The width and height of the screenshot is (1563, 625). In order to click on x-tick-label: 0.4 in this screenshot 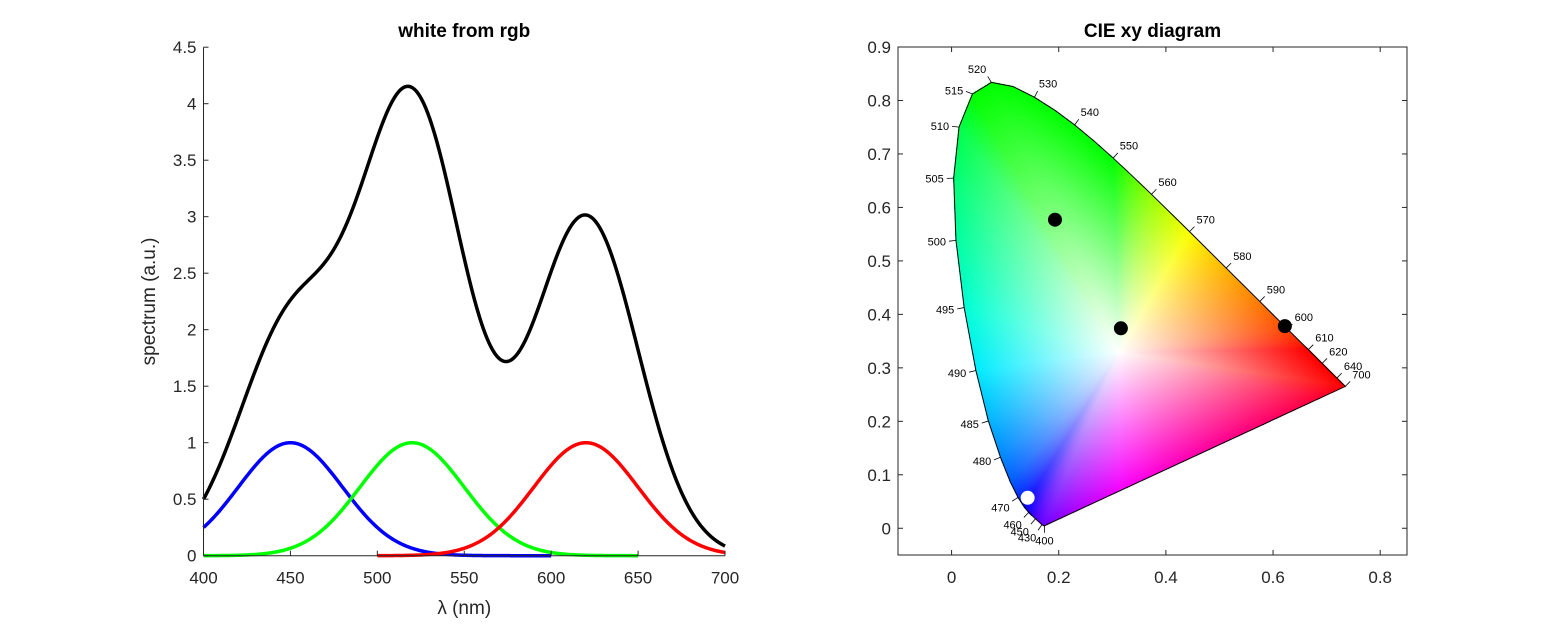, I will do `click(1166, 577)`.